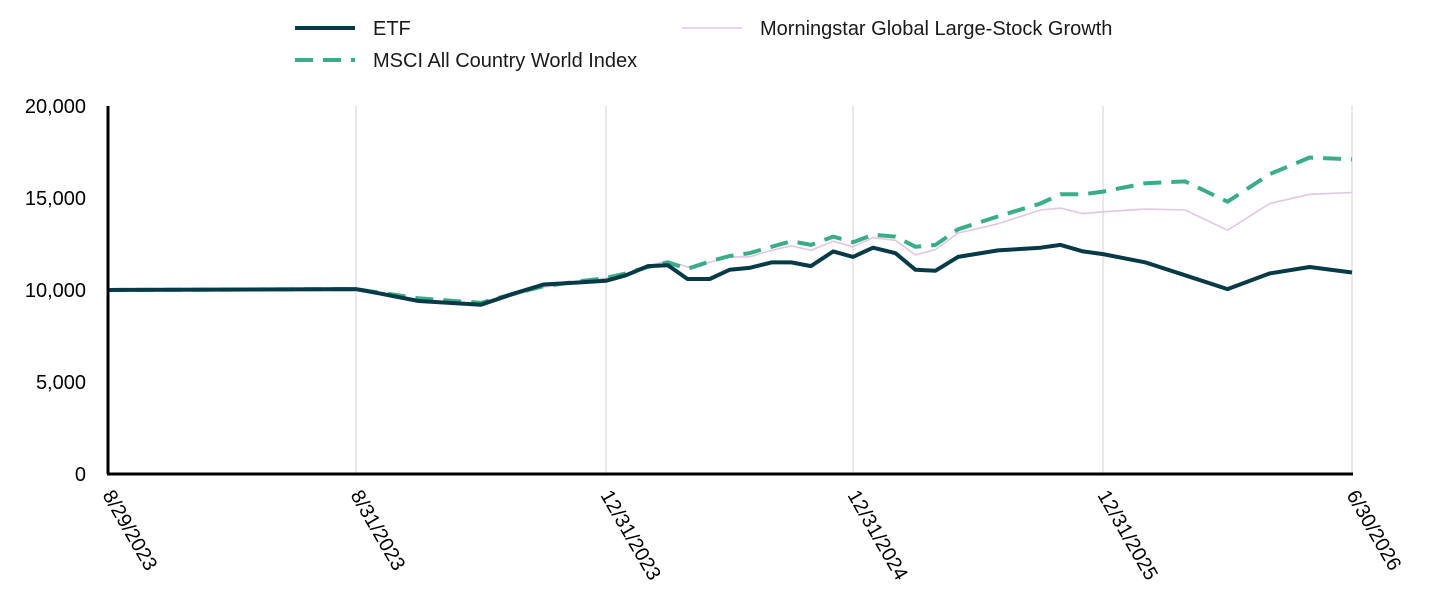 The image size is (1440, 612). I want to click on x-tick-label: 8/29/2023, so click(130, 531).